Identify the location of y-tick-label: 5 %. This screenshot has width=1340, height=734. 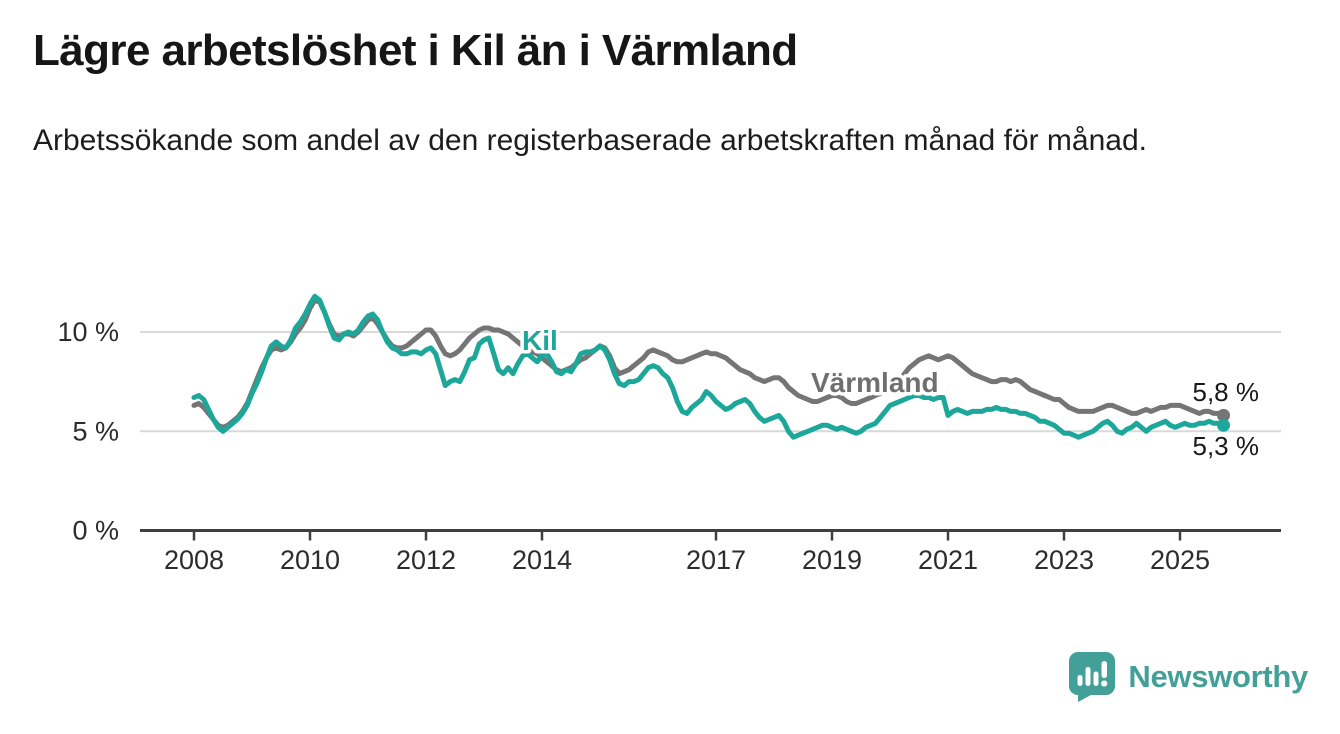
(95, 431).